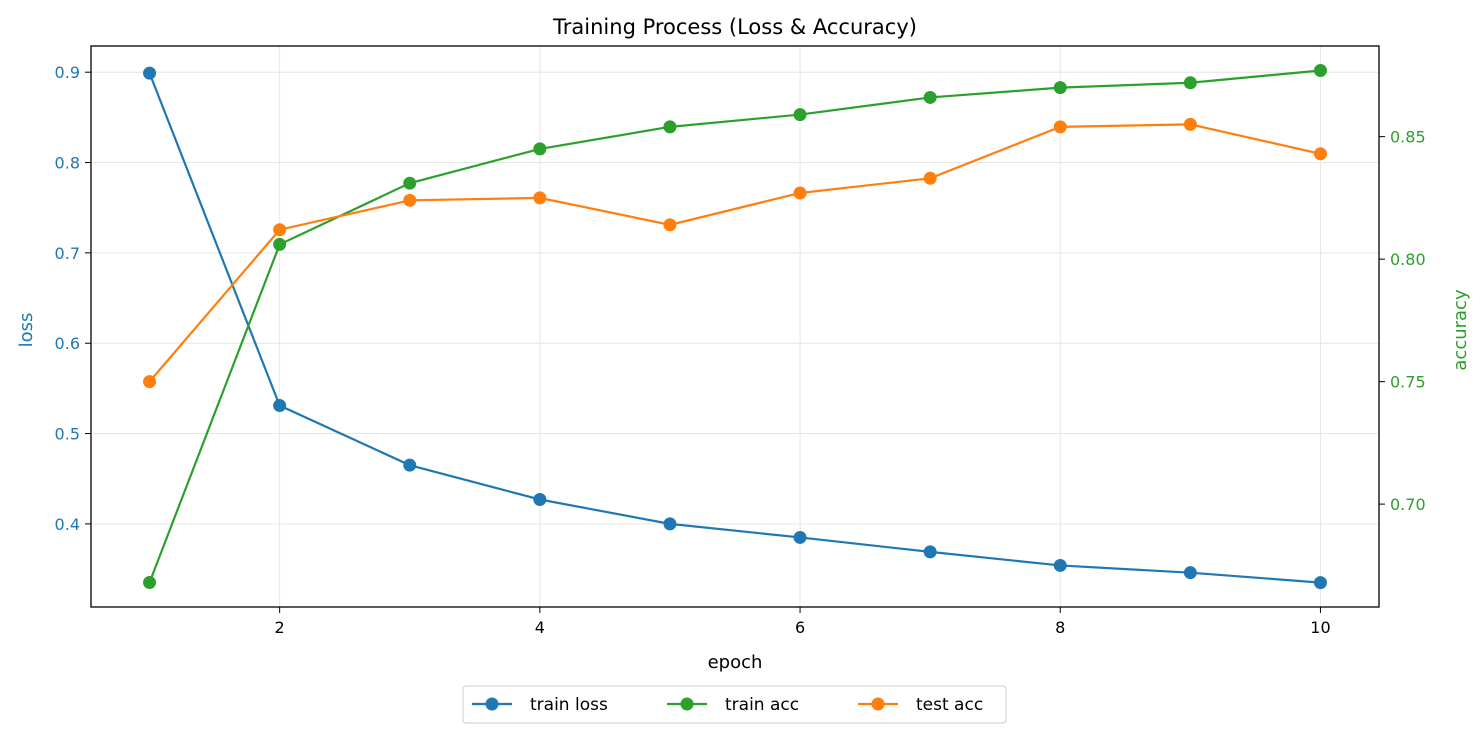  Describe the element at coordinates (26, 330) in the screenshot. I see `y-axis-left-label: loss` at that location.